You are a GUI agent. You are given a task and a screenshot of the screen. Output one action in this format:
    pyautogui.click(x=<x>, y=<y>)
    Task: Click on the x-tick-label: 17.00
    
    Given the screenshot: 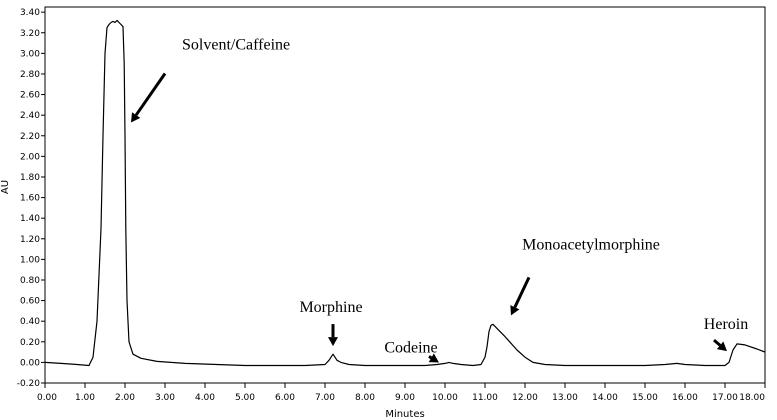 What is the action you would take?
    pyautogui.click(x=725, y=398)
    